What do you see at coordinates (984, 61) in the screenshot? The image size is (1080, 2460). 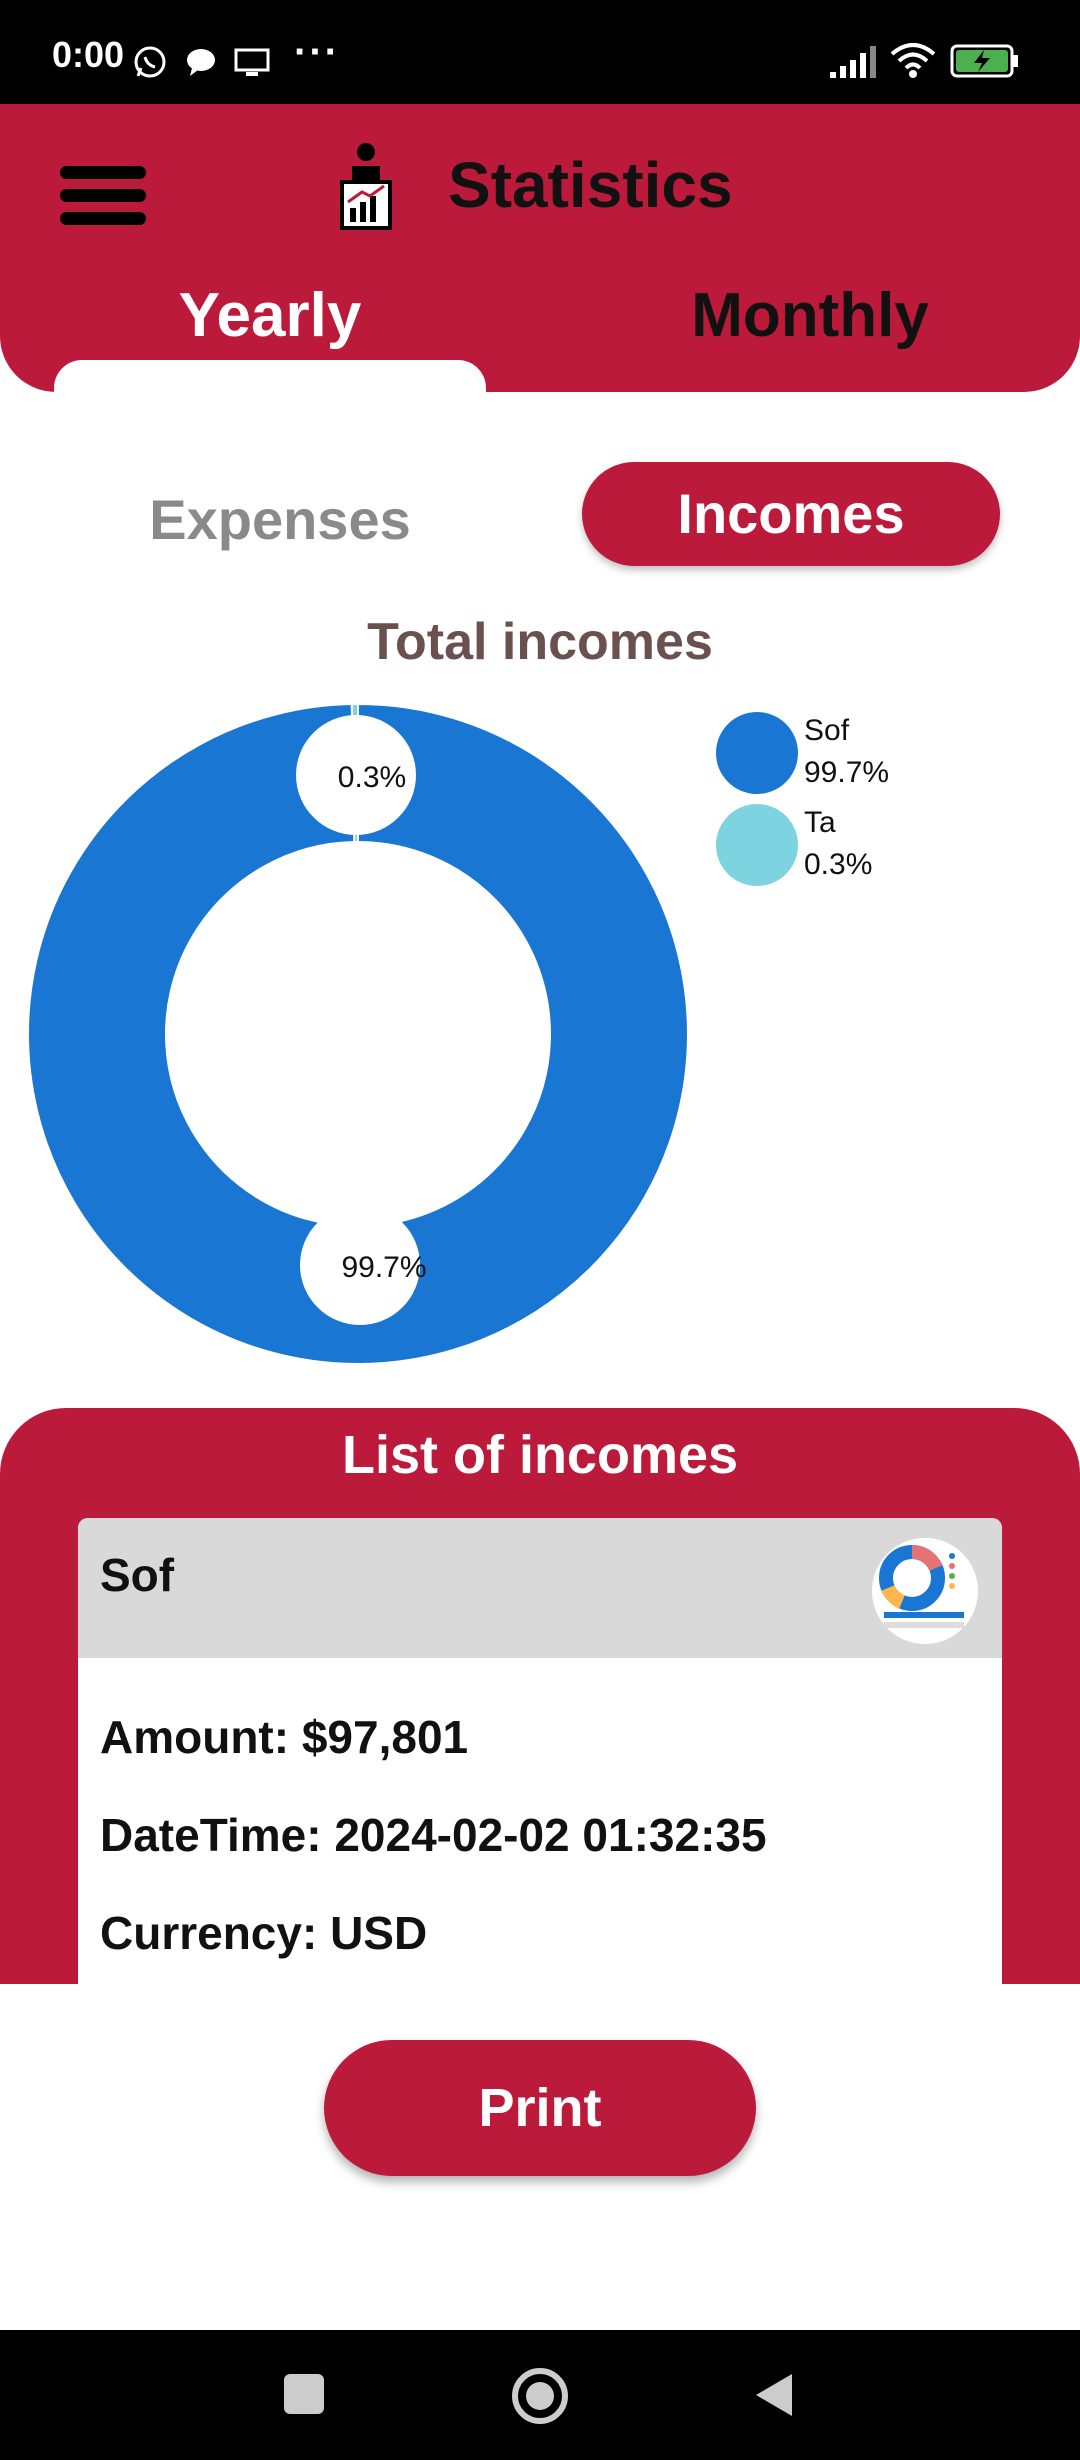 I see `battery-charging-icon` at bounding box center [984, 61].